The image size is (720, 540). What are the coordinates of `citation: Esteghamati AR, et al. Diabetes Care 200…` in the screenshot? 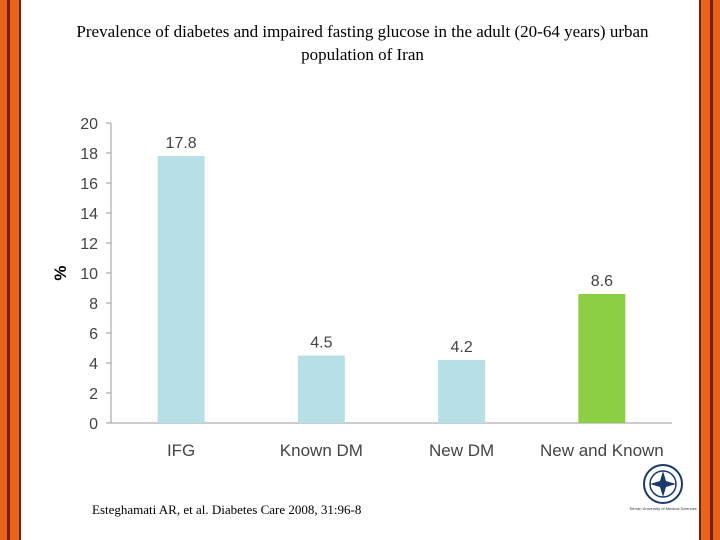 It's located at (227, 509).